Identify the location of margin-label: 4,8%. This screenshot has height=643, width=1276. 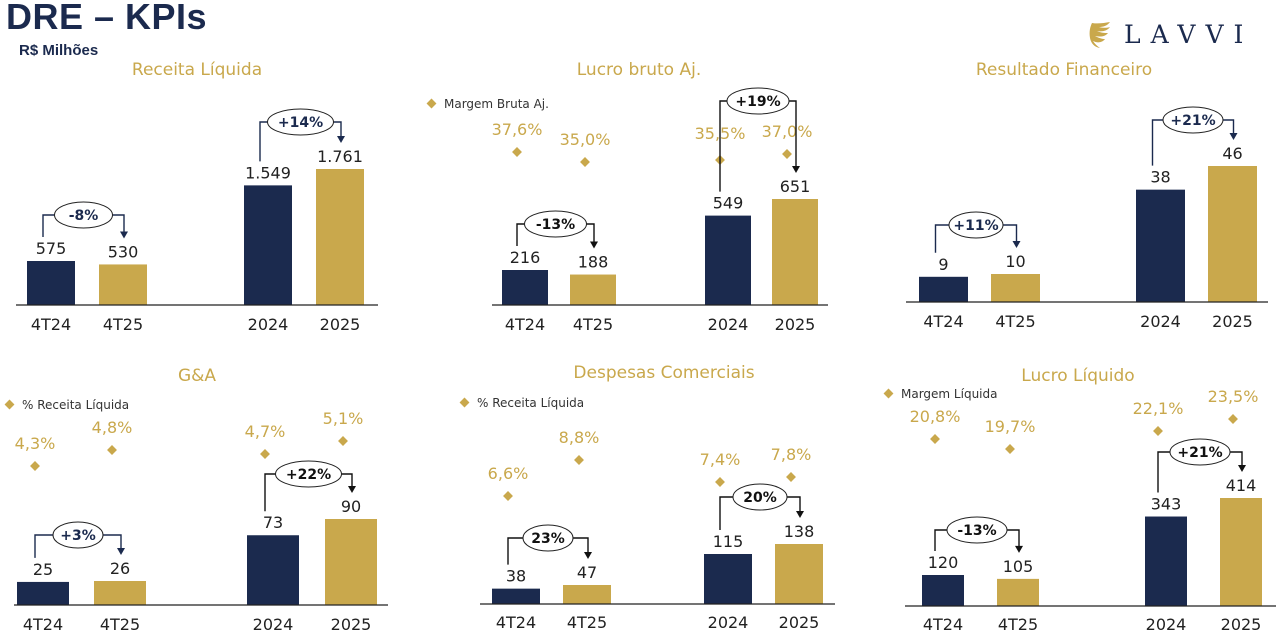
(112, 427).